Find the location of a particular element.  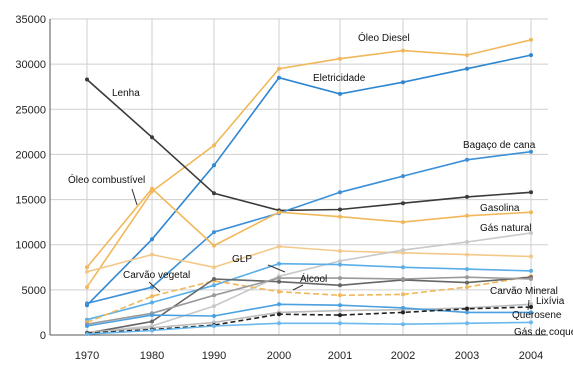

series-label: Eletricidade is located at coordinates (339, 78).